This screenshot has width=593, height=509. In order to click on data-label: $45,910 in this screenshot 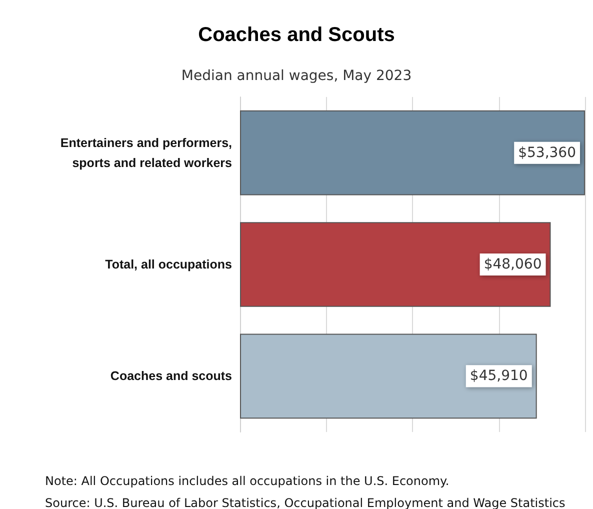, I will do `click(499, 376)`.